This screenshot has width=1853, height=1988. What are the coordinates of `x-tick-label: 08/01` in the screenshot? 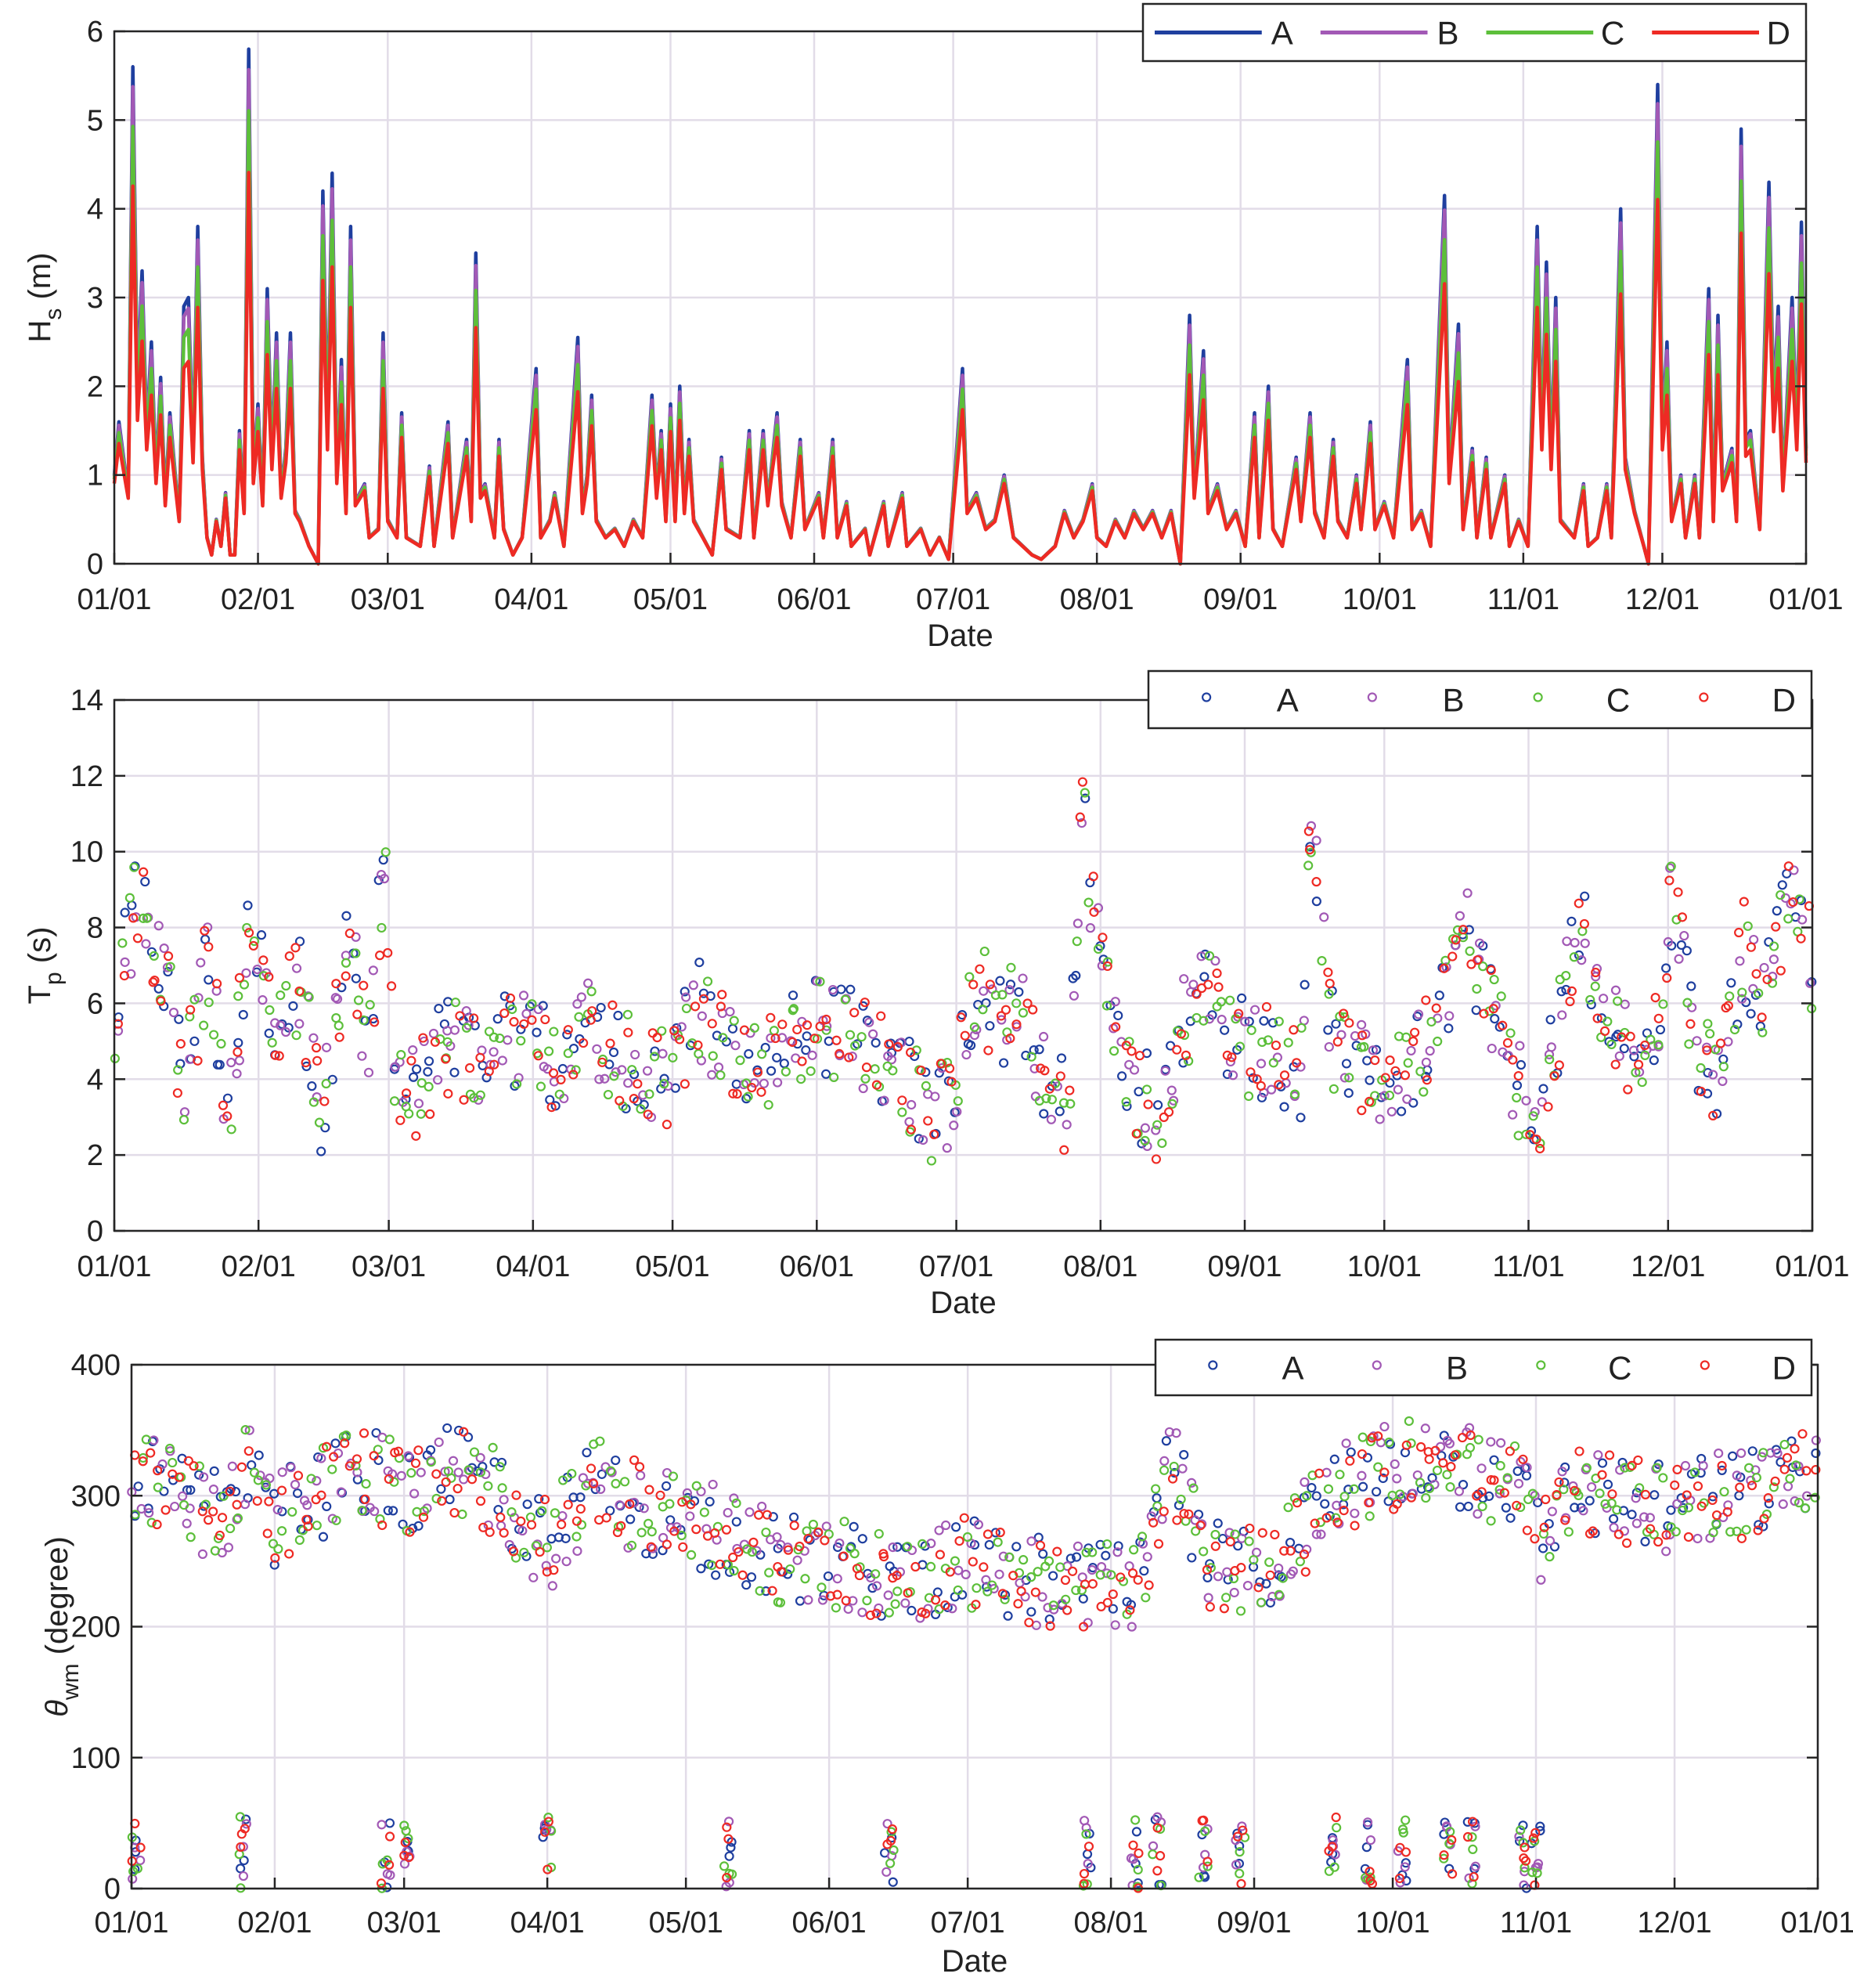 It's located at (1097, 599).